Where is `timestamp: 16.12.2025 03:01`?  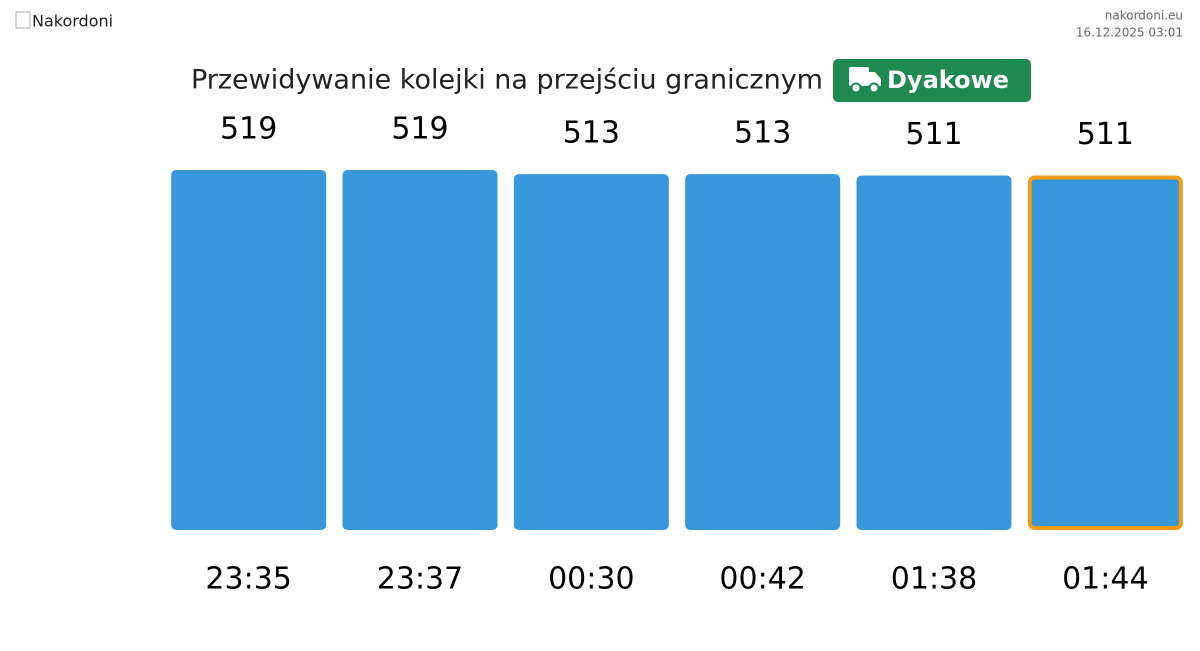
timestamp: 16.12.2025 03:01 is located at coordinates (1129, 33).